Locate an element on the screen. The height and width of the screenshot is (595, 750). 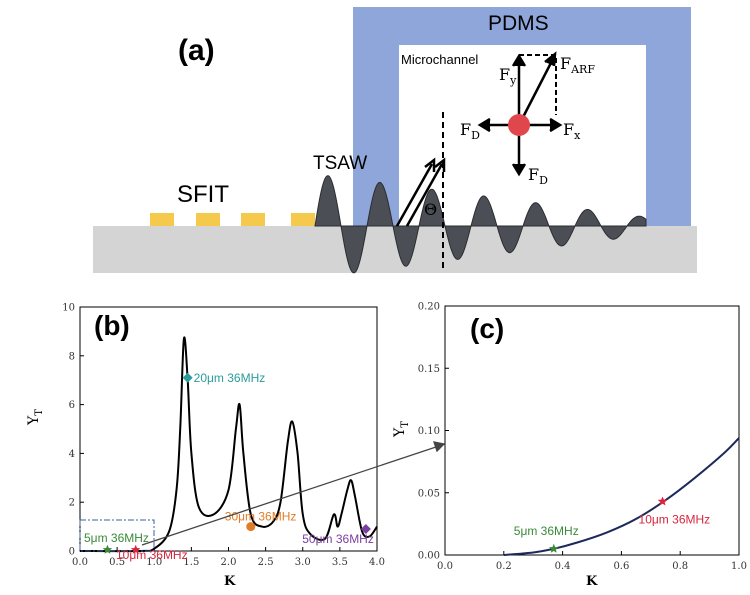
electrodes is located at coordinates (232, 219).